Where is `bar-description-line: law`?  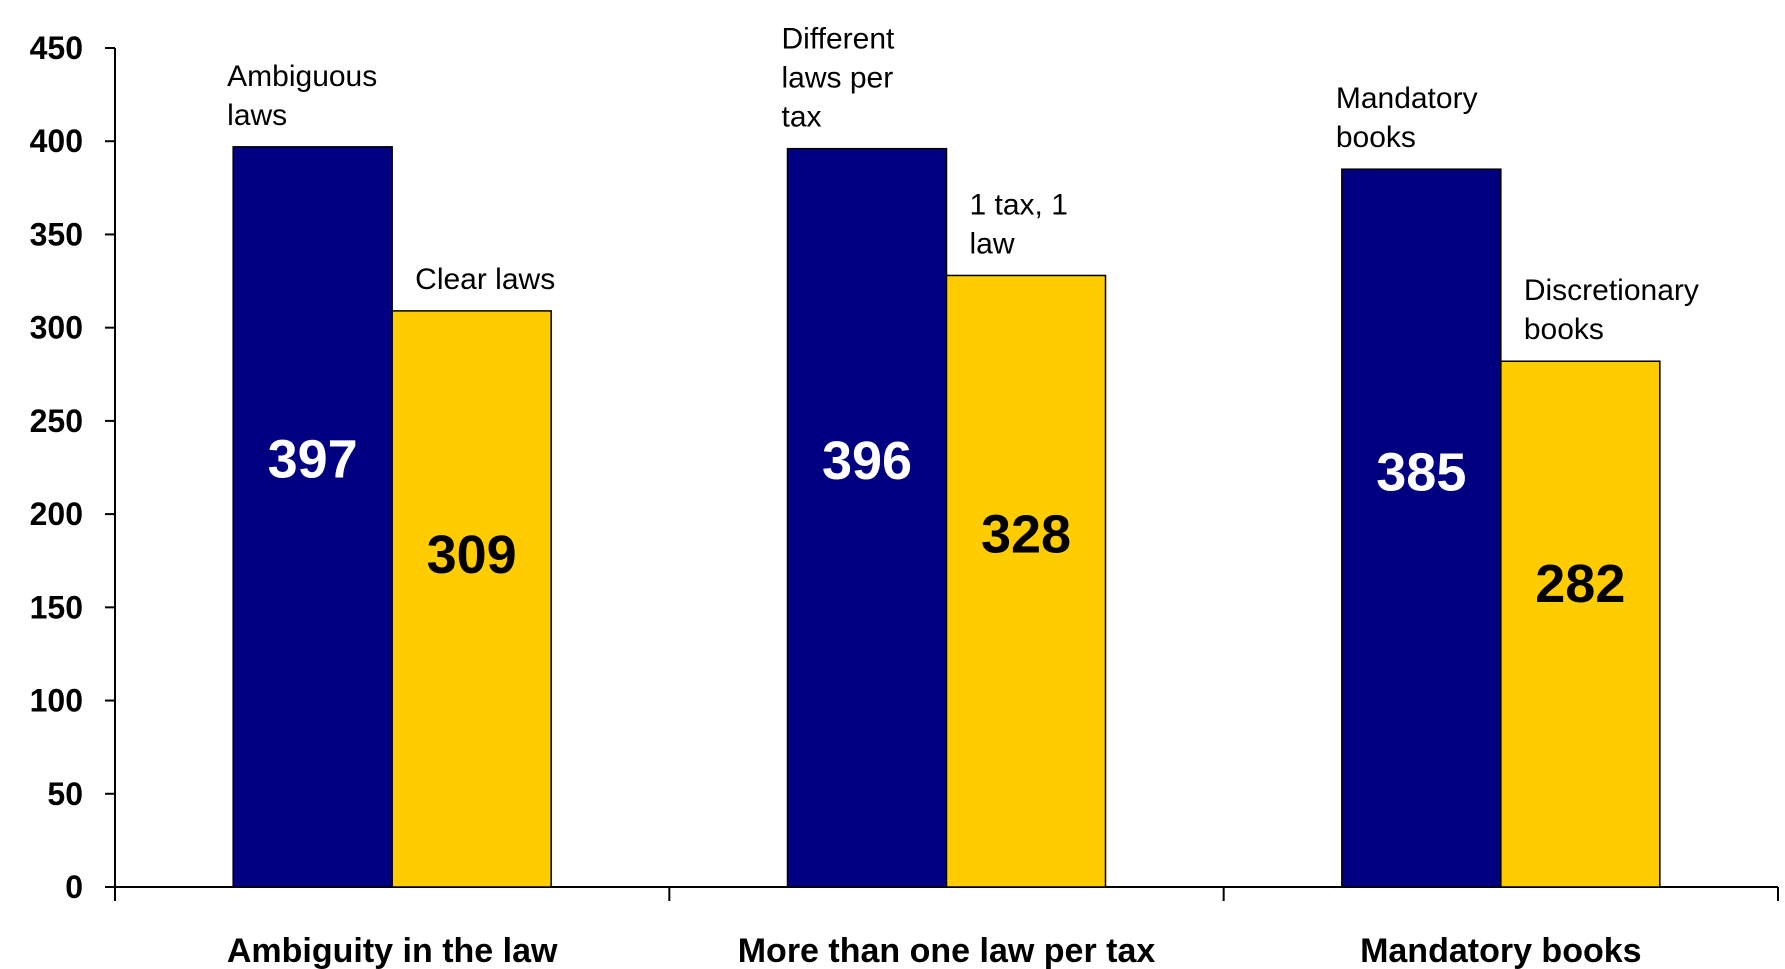
bar-description-line: law is located at coordinates (992, 243).